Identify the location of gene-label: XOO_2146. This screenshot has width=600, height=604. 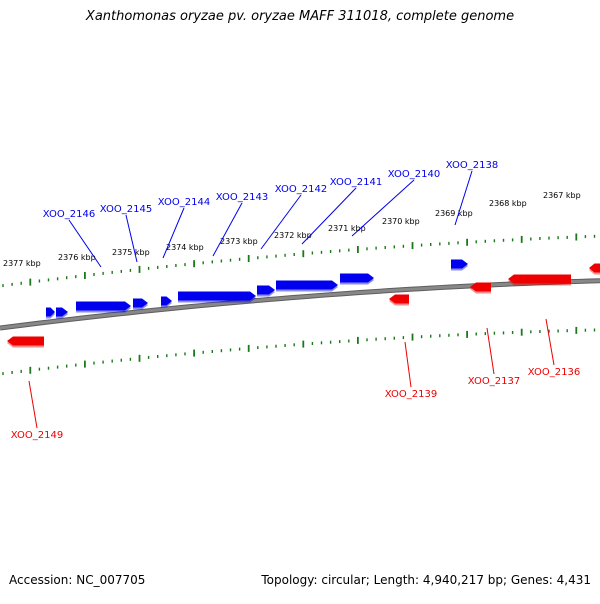
(69, 214).